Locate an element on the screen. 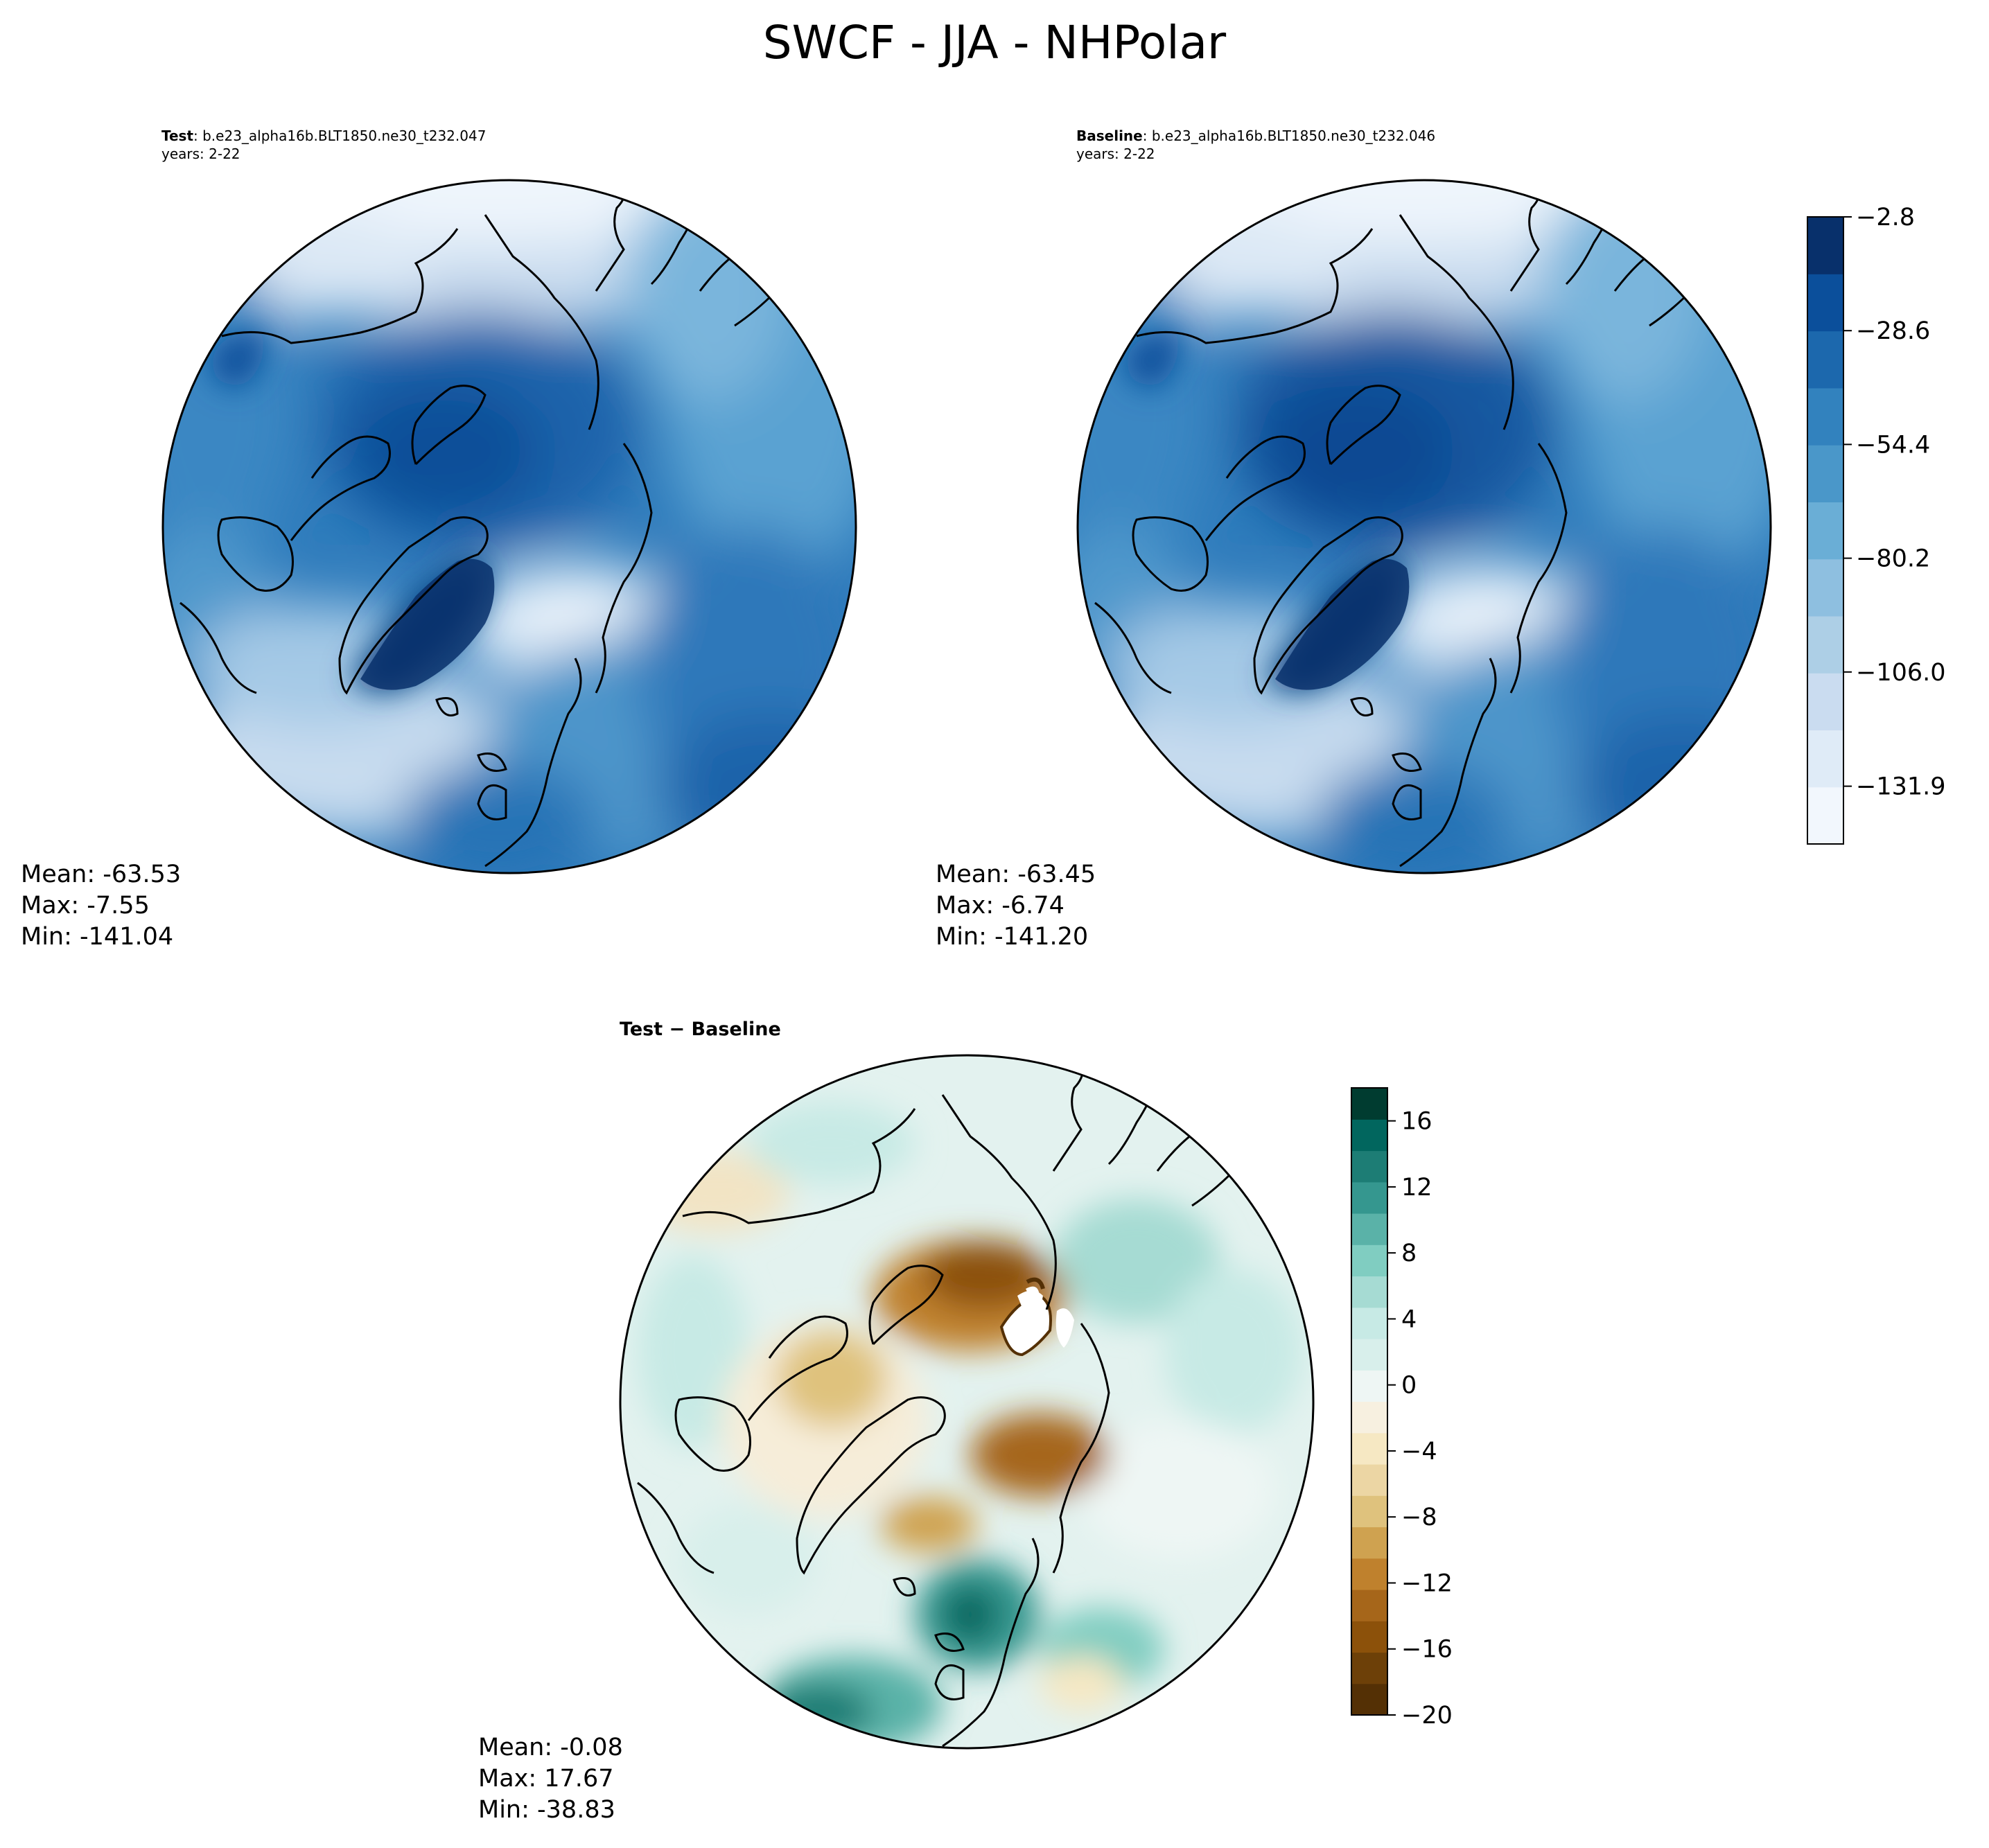 The height and width of the screenshot is (1848, 1989). test-max: Max: -7.55 is located at coordinates (85, 905).